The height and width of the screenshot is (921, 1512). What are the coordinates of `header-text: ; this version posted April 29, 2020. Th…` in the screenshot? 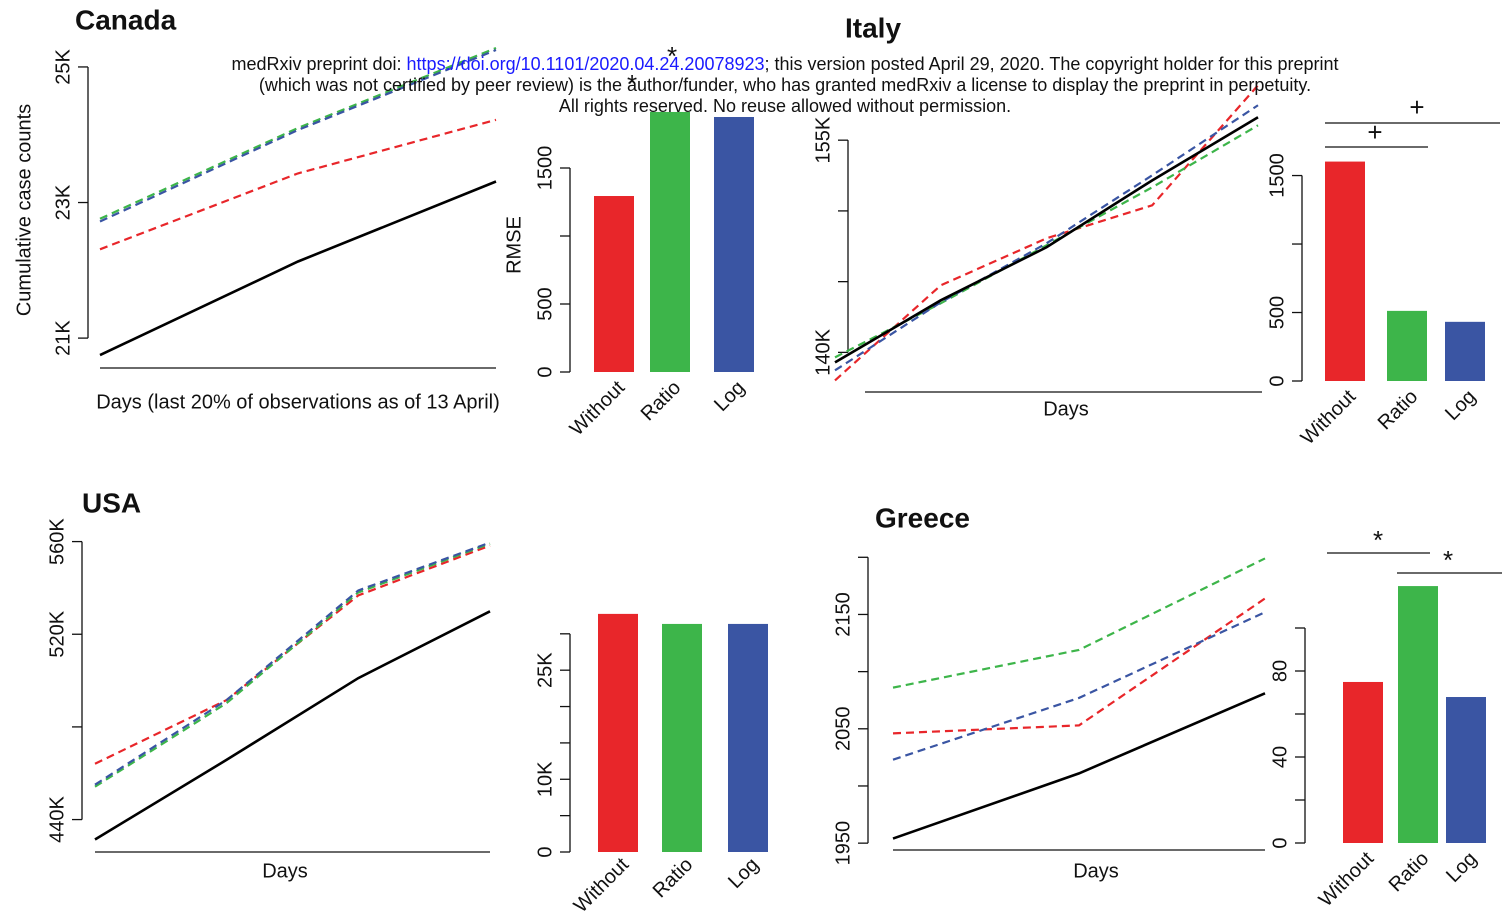 It's located at (1051, 64).